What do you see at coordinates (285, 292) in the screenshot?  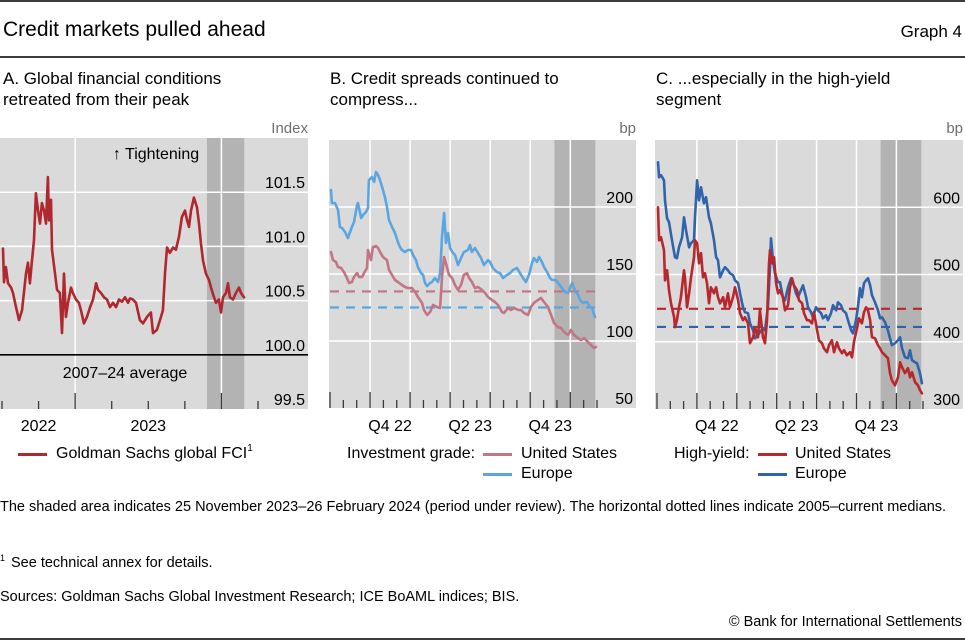 I see `y-tick-label: 100.5` at bounding box center [285, 292].